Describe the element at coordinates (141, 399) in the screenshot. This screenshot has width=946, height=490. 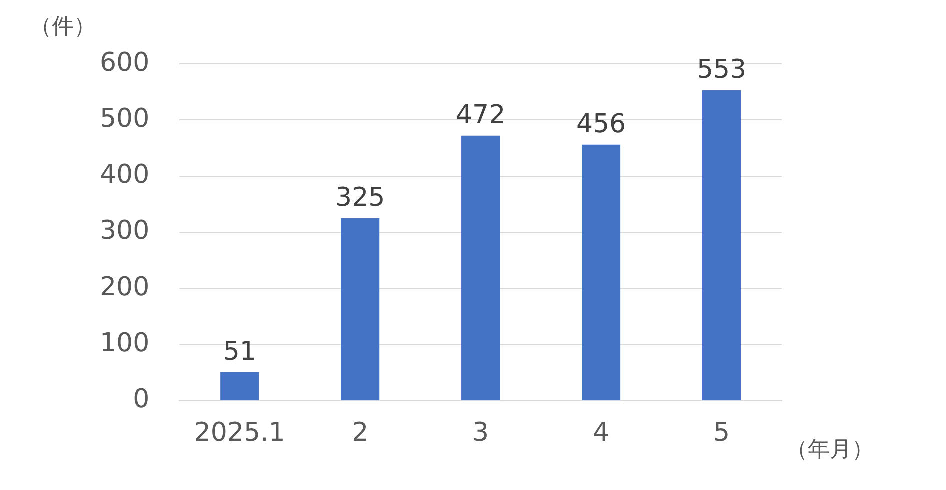
I see `y-tick-label: 0` at that location.